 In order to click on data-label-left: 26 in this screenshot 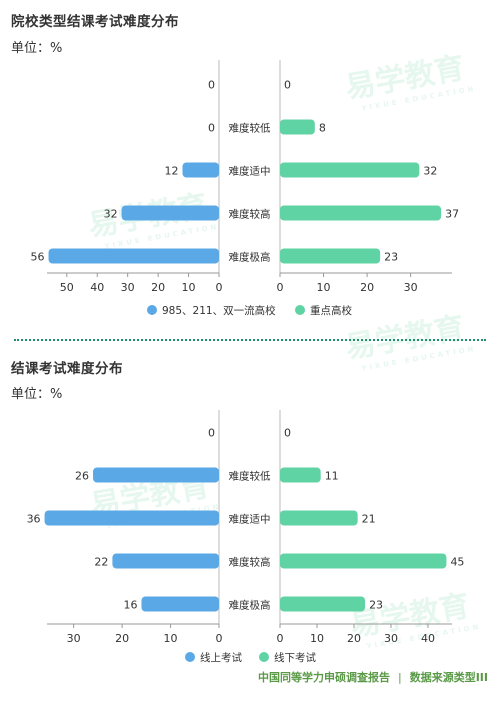, I will do `click(82, 476)`.